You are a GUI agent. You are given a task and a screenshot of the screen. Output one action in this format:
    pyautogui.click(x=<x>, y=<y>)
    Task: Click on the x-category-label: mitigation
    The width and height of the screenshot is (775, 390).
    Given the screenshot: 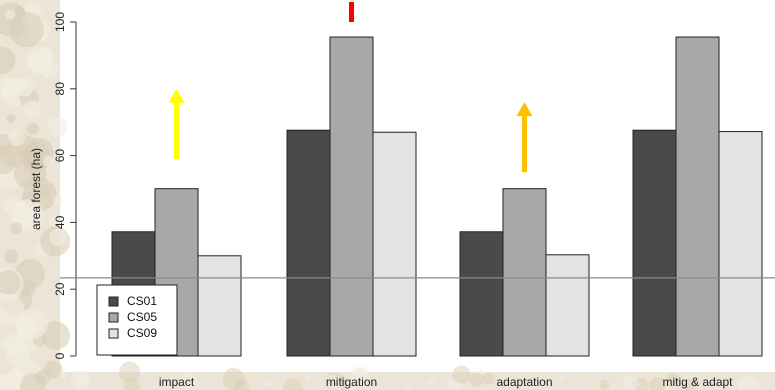 What is the action you would take?
    pyautogui.click(x=351, y=382)
    